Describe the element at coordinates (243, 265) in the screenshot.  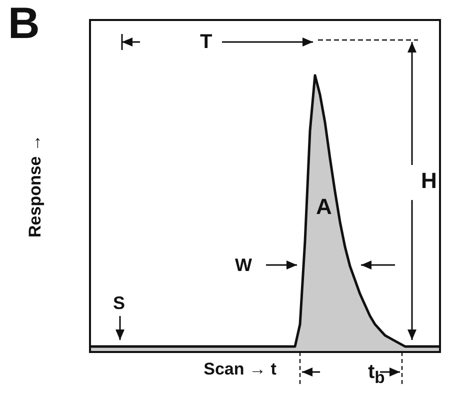
I see `annotation: W` at that location.